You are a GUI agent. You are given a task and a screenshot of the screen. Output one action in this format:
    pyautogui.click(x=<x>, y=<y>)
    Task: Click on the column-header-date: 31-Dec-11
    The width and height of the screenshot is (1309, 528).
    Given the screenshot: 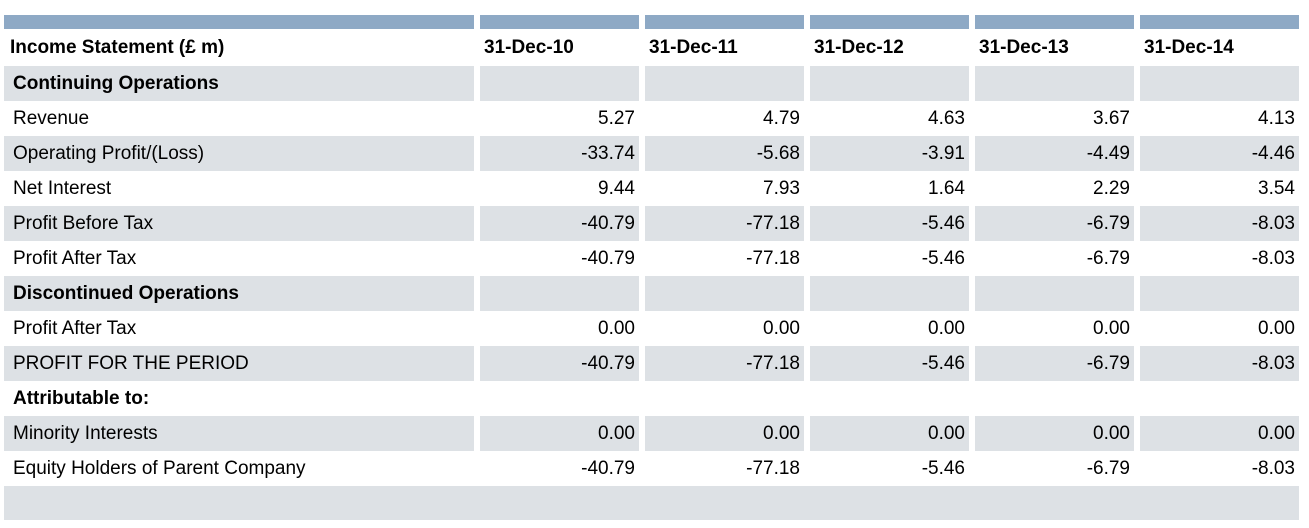 What is the action you would take?
    pyautogui.click(x=724, y=47)
    